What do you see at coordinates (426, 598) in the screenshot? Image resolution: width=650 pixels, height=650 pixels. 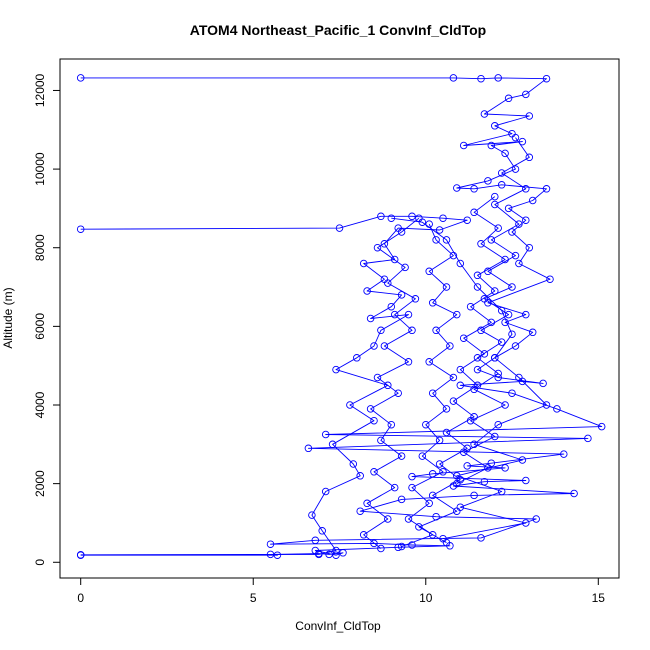 I see `x-tick-label: 10` at bounding box center [426, 598].